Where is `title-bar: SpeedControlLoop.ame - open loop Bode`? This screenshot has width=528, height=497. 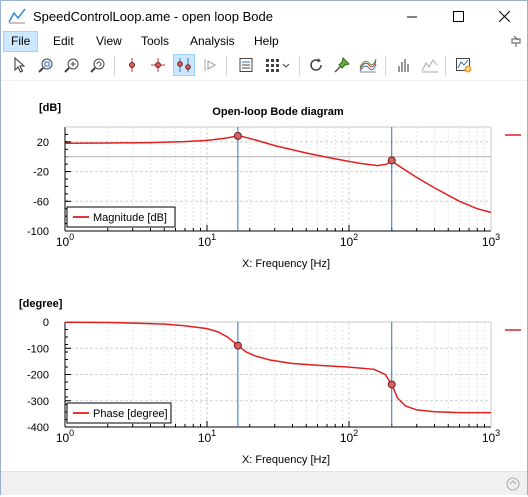 title-bar: SpeedControlLoop.ame - open loop Bode is located at coordinates (264, 16).